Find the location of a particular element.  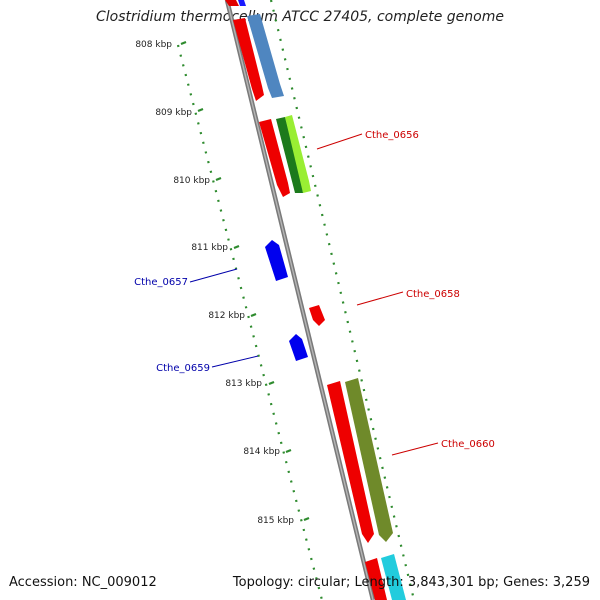

gene-label-cthe-0657: Cthe_0657 is located at coordinates (161, 282).